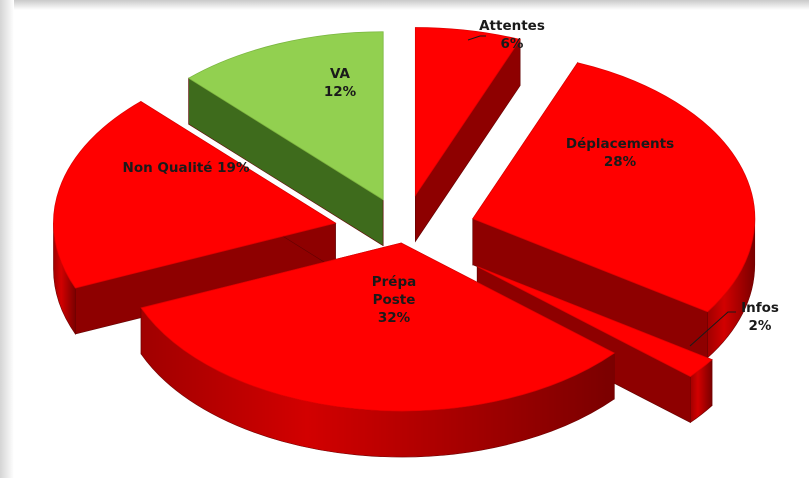  What do you see at coordinates (712, 329) in the screenshot?
I see `leader-line-infos` at bounding box center [712, 329].